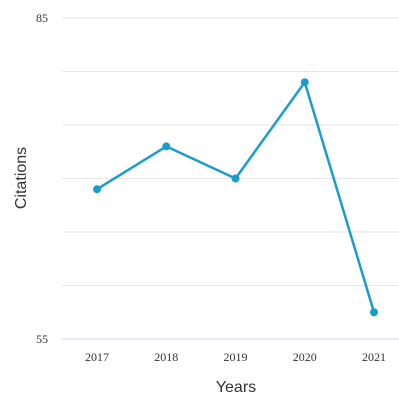  I want to click on x-tick-label: 2021, so click(374, 357).